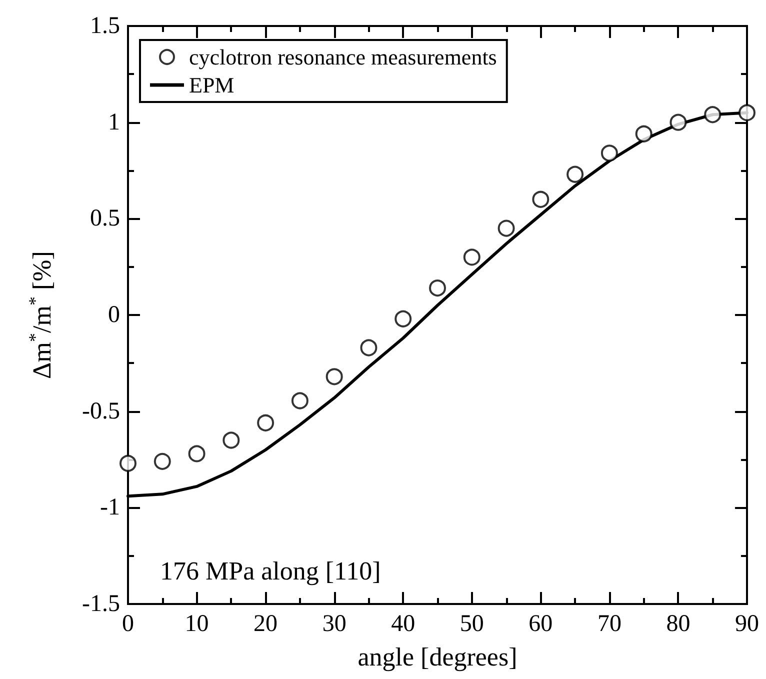 This screenshot has width=766, height=679. What do you see at coordinates (540, 624) in the screenshot?
I see `x-tick-label: 60` at bounding box center [540, 624].